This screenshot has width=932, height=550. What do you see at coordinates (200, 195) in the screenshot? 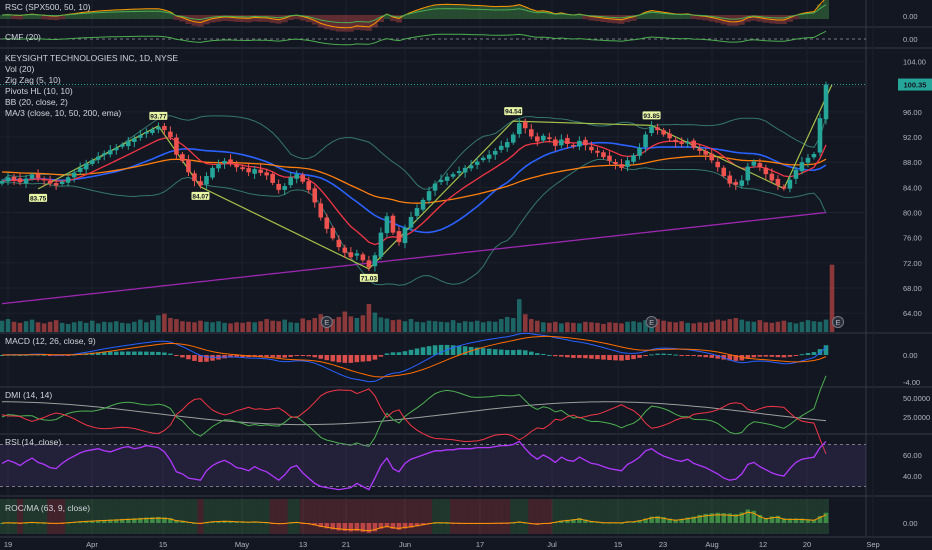
I see `pivot-label-box` at bounding box center [200, 195].